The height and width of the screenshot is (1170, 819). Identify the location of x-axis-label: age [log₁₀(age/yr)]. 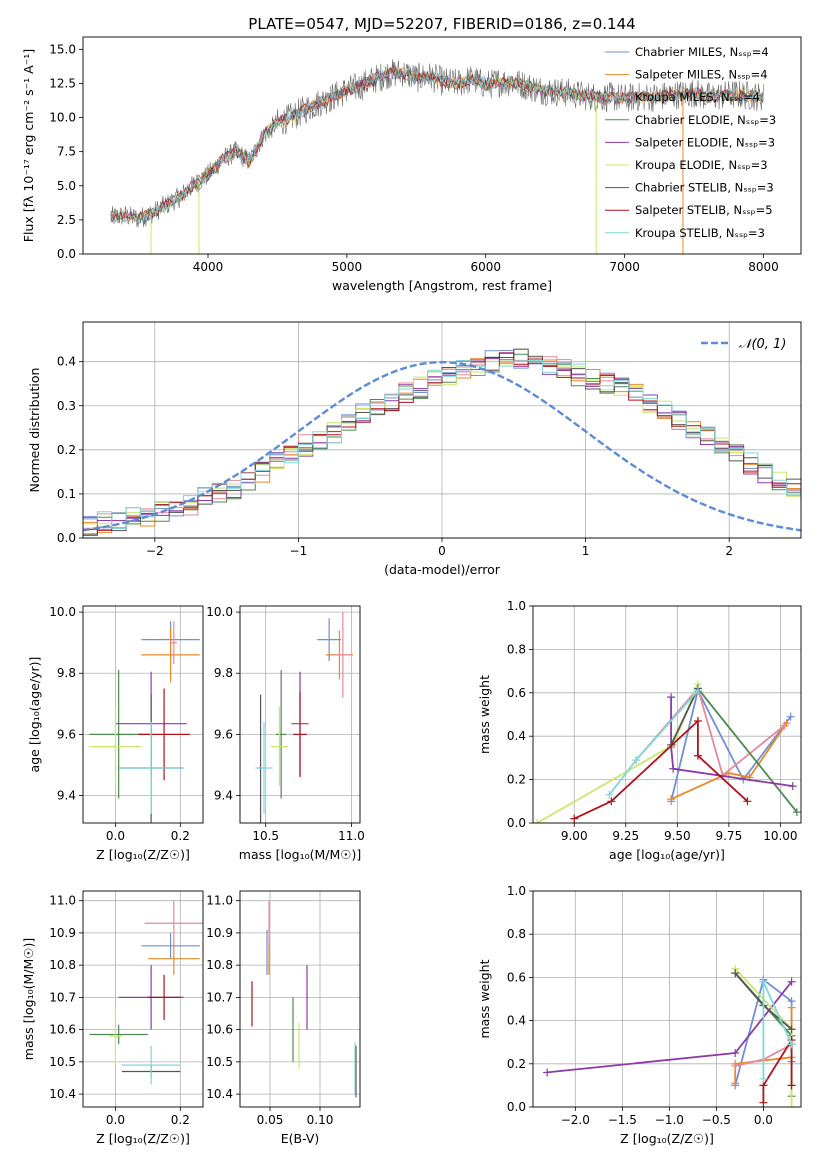
(667, 854).